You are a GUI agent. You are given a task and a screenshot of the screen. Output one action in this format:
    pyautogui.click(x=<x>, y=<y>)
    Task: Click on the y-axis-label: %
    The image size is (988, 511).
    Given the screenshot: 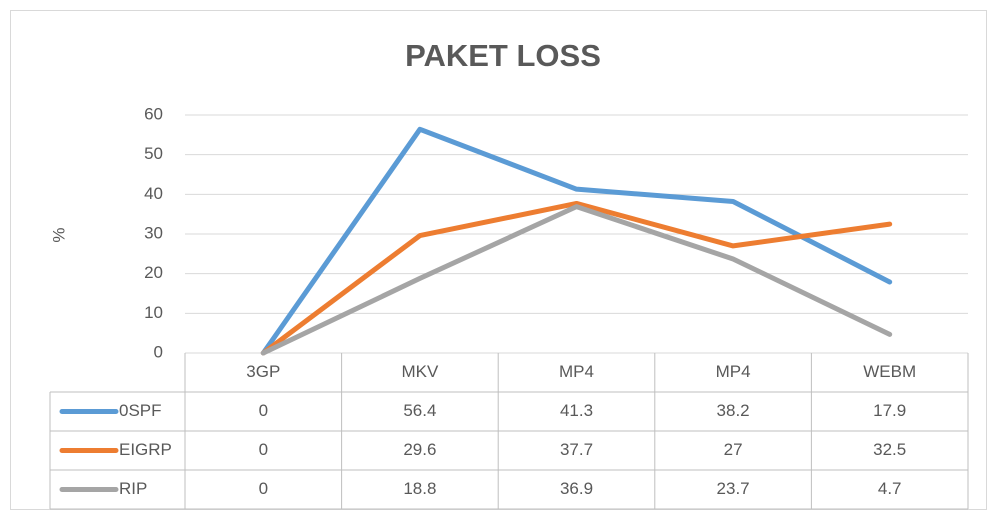 What is the action you would take?
    pyautogui.click(x=58, y=234)
    